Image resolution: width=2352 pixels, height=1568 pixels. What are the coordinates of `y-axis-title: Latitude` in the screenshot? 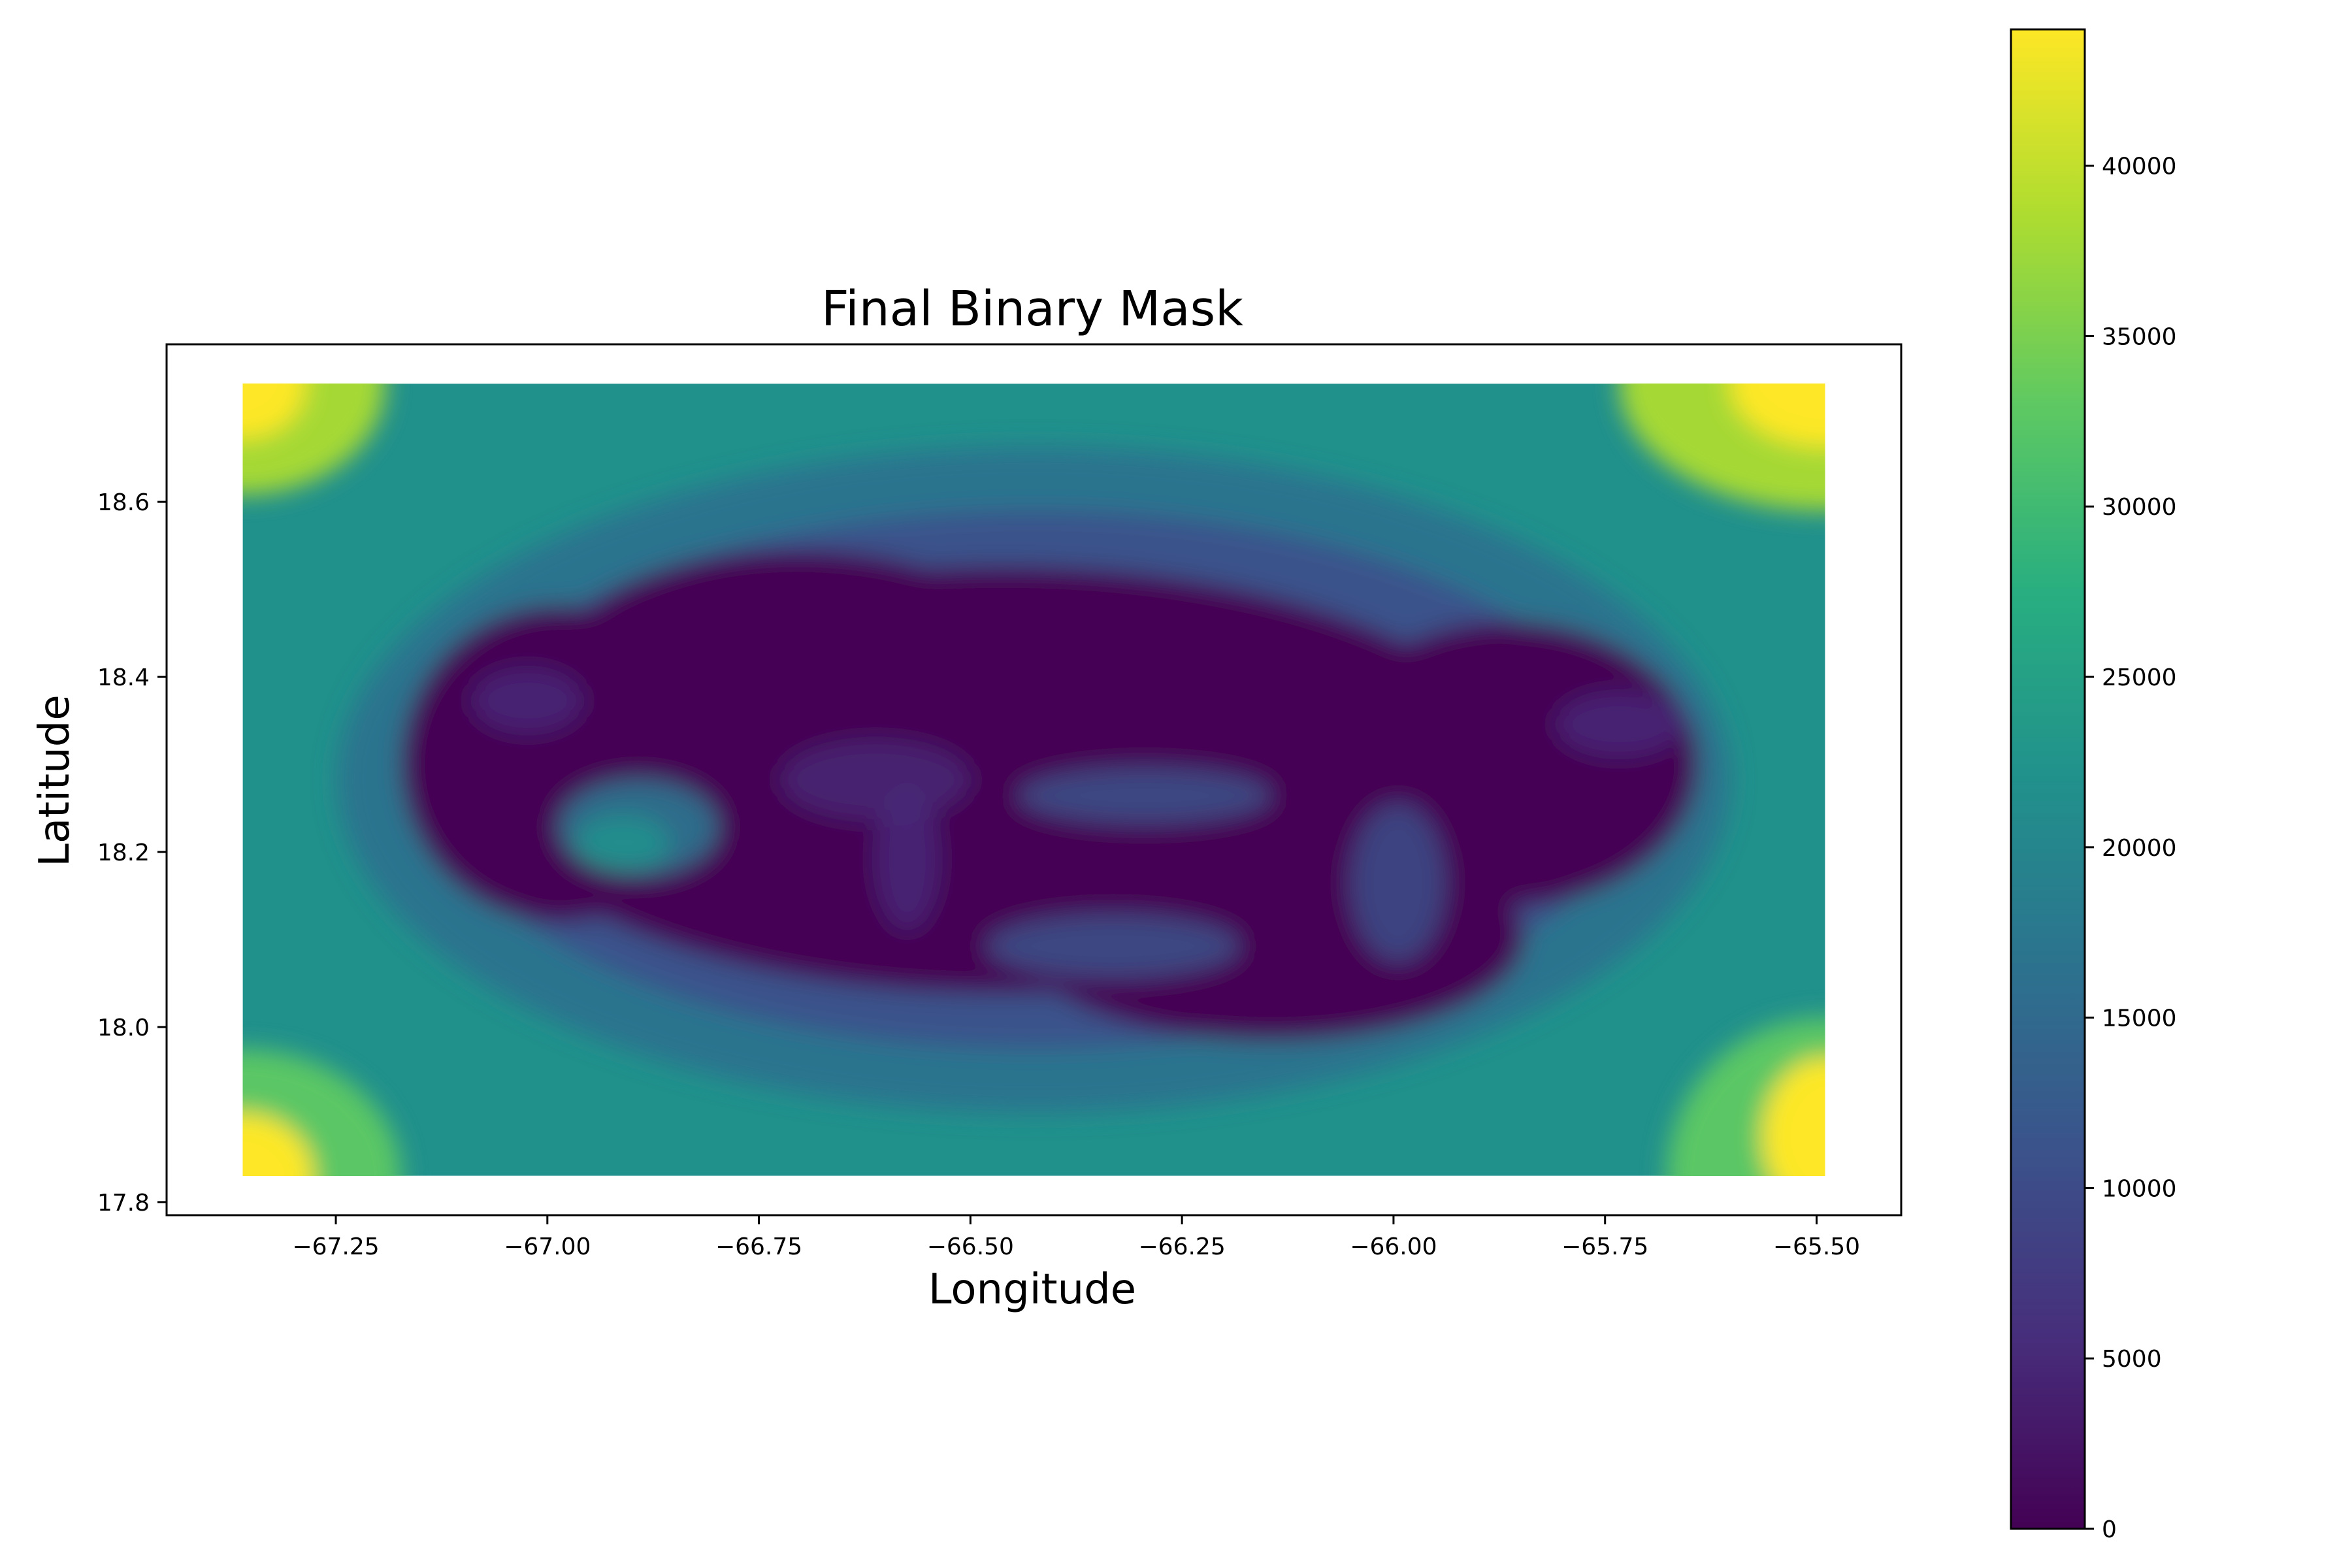 It's located at (55, 780).